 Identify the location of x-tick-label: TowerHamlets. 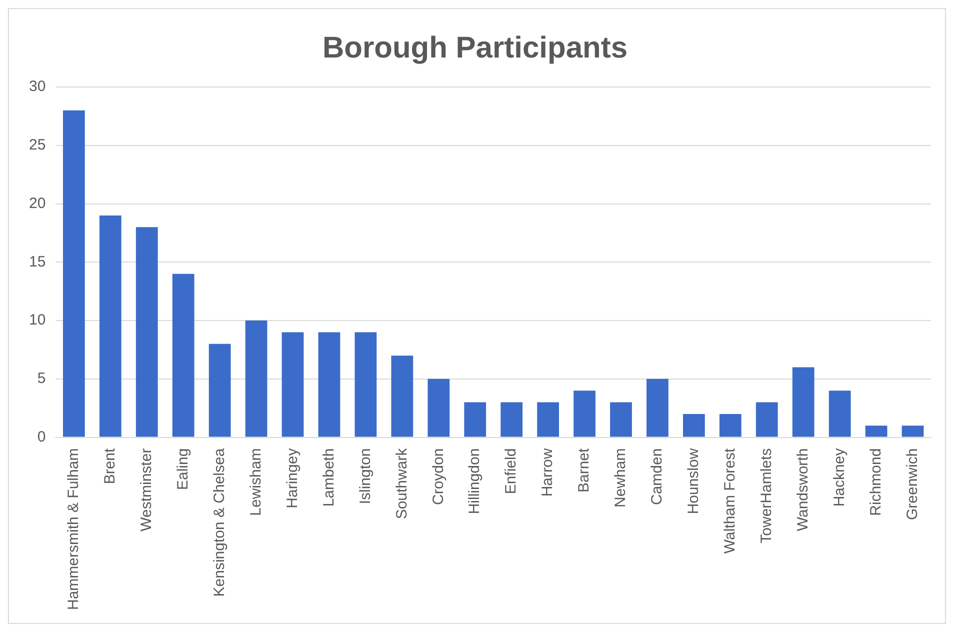
(767, 496).